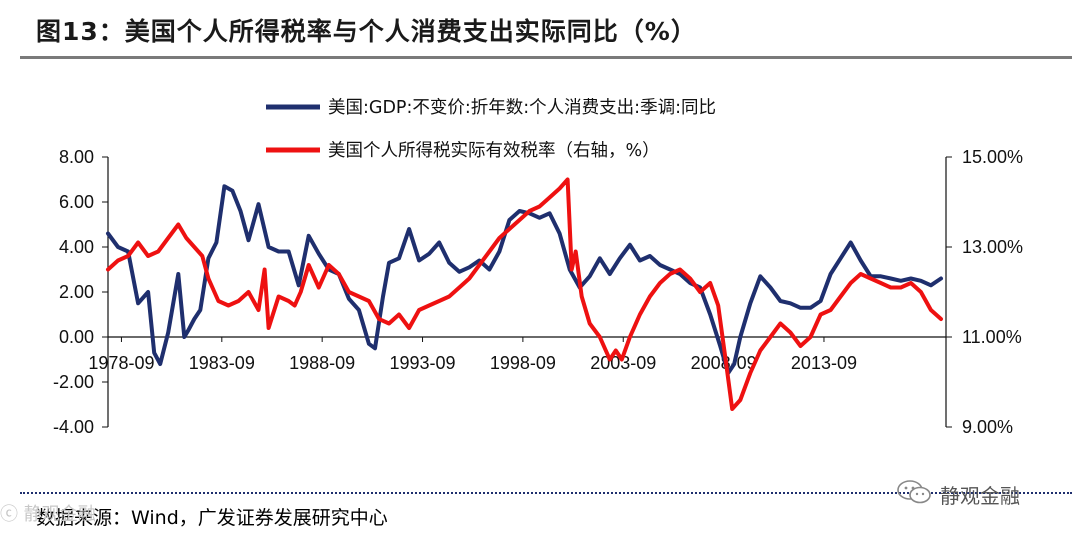  I want to click on left-tick-label: 6.00, so click(76, 202).